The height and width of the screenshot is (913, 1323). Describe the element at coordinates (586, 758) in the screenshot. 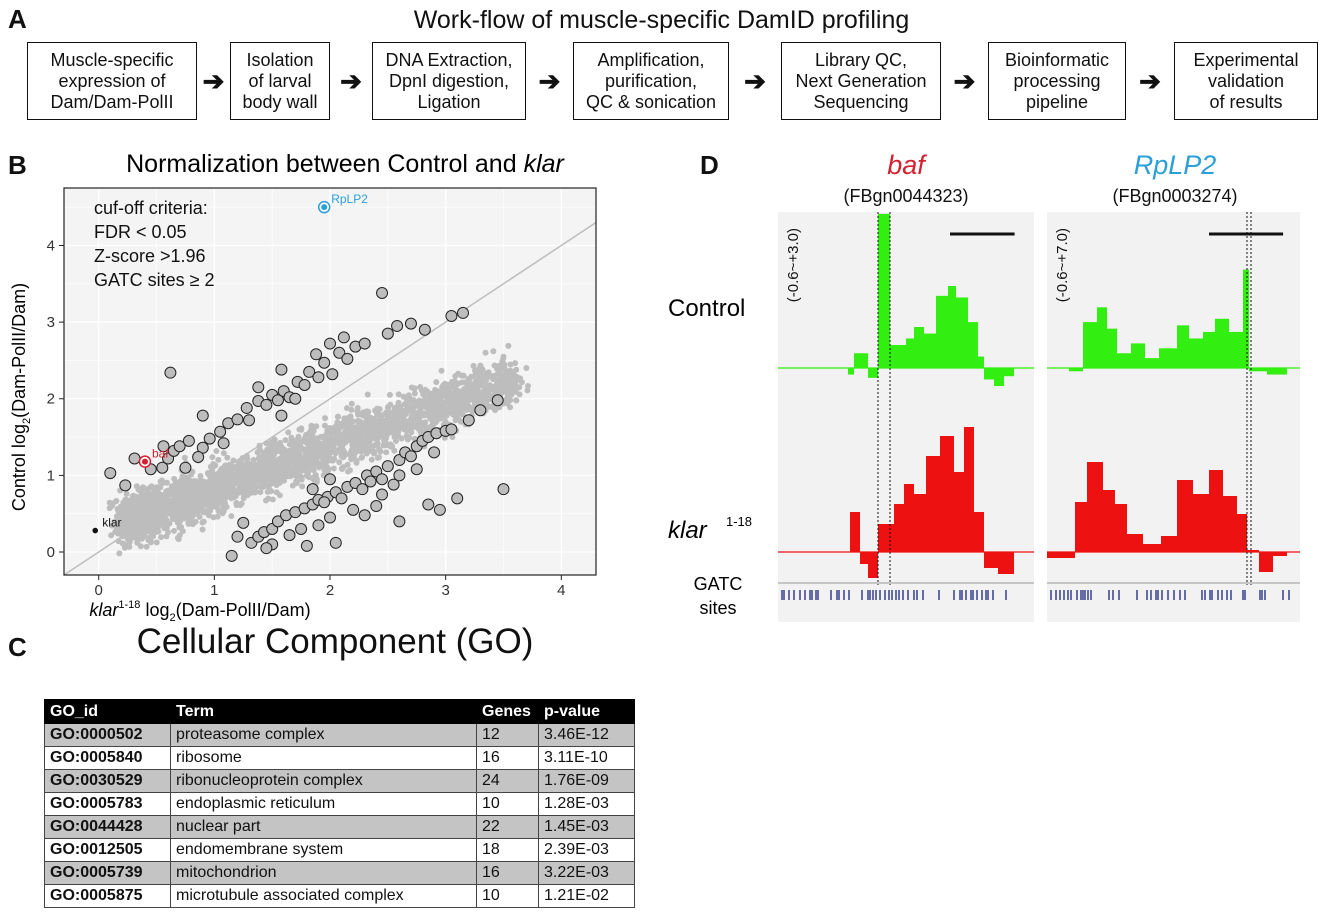

I see `pvalue-cell: 3.11E-10` at that location.